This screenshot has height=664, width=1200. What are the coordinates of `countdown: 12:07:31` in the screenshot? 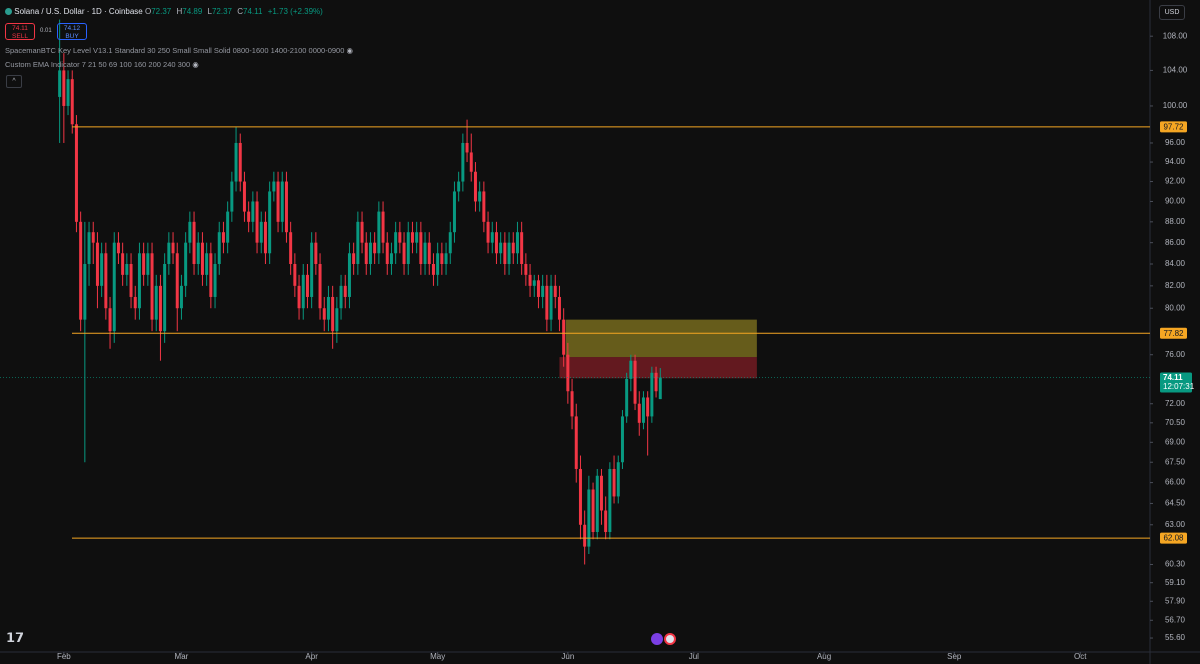 It's located at (1179, 386).